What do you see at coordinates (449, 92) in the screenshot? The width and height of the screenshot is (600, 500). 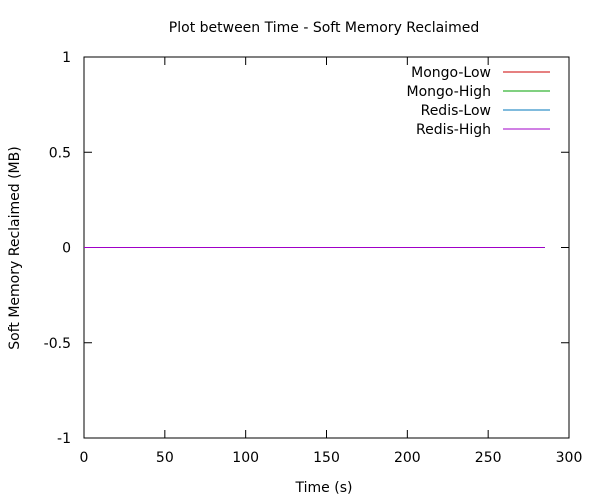 I see `legend-label: Mongo-High` at bounding box center [449, 92].